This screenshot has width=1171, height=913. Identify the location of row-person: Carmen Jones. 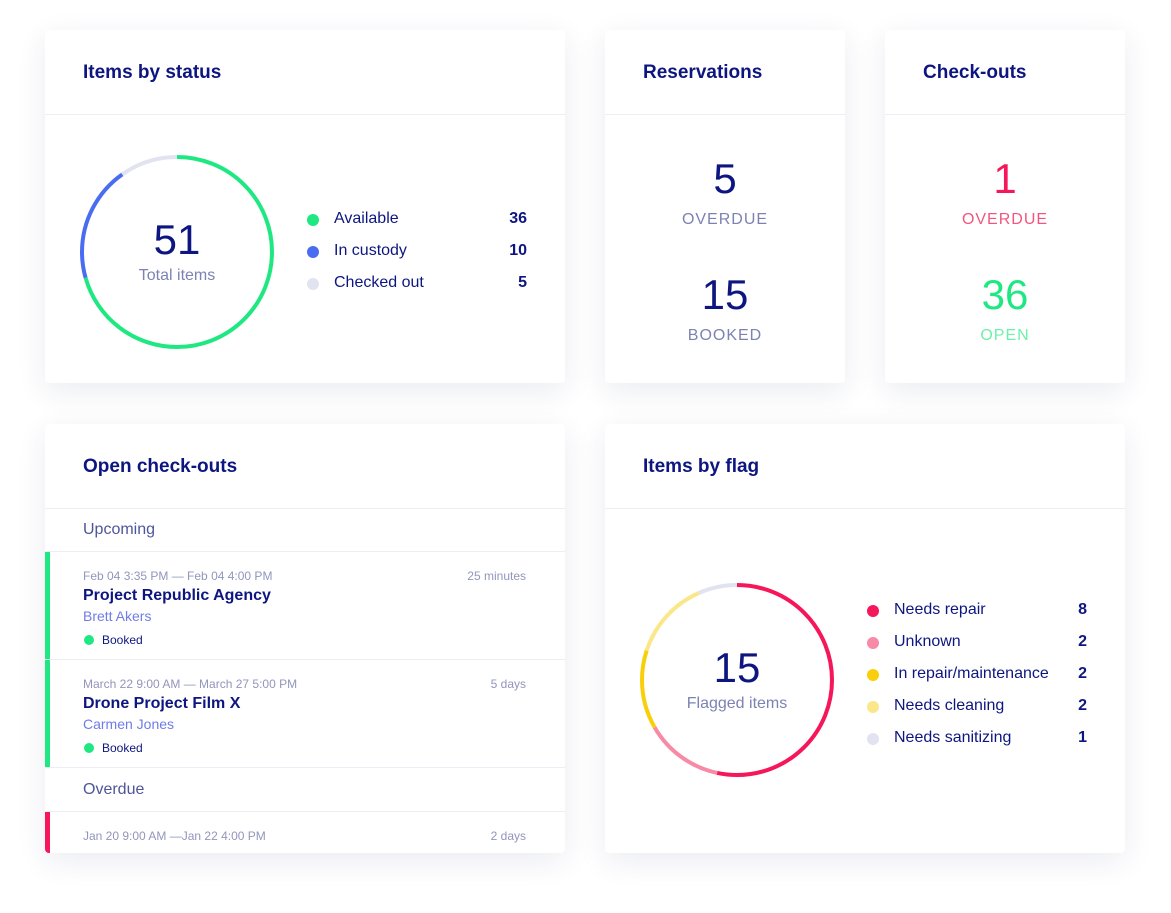
(129, 724).